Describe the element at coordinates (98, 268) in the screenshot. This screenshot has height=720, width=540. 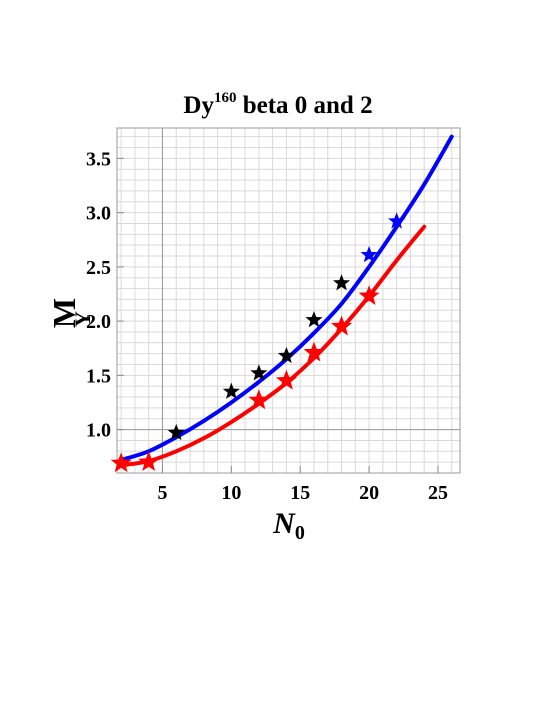
I see `y-tick-label: 2.5` at that location.